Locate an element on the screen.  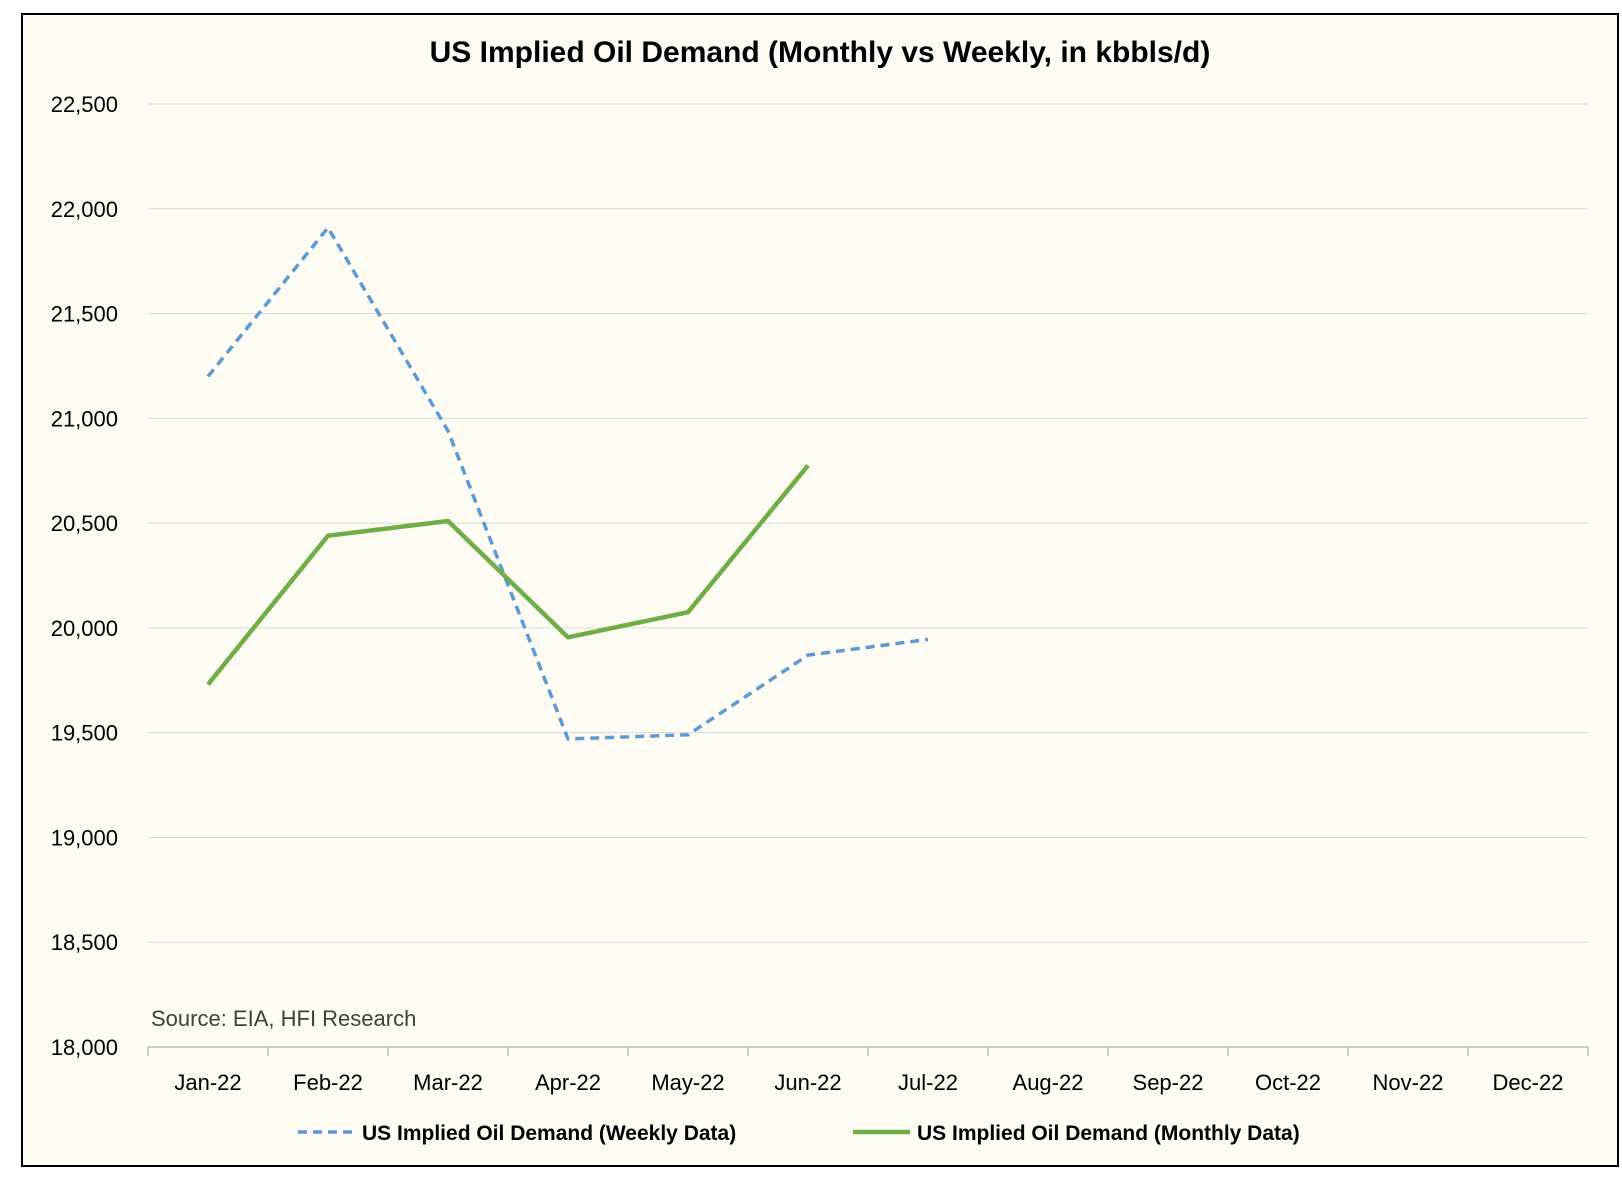
y-tick-label: 19,000 is located at coordinates (84, 837).